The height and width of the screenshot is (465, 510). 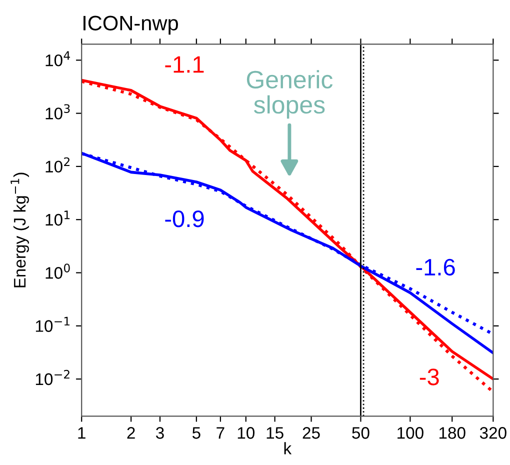 I want to click on y-tick-label: 10$^{4}$, so click(x=58, y=58).